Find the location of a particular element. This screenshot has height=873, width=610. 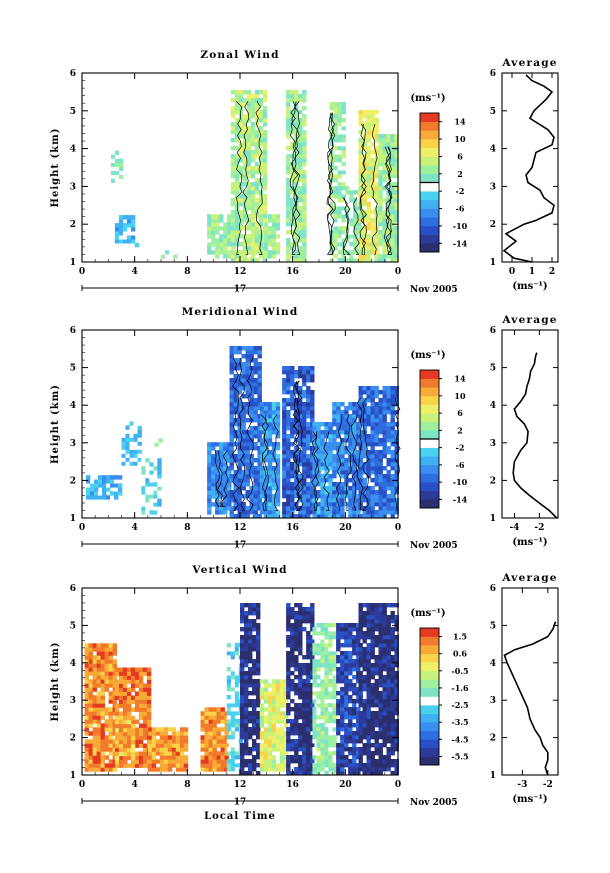

colorbar-tick-label: -2 is located at coordinates (460, 448).